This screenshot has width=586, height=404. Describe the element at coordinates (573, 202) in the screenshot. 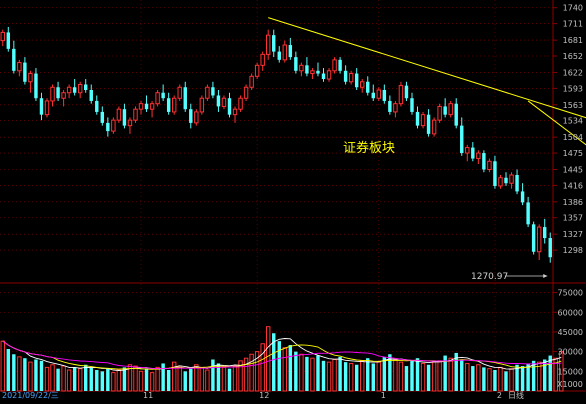

I see `price-tick-label: 1386` at that location.